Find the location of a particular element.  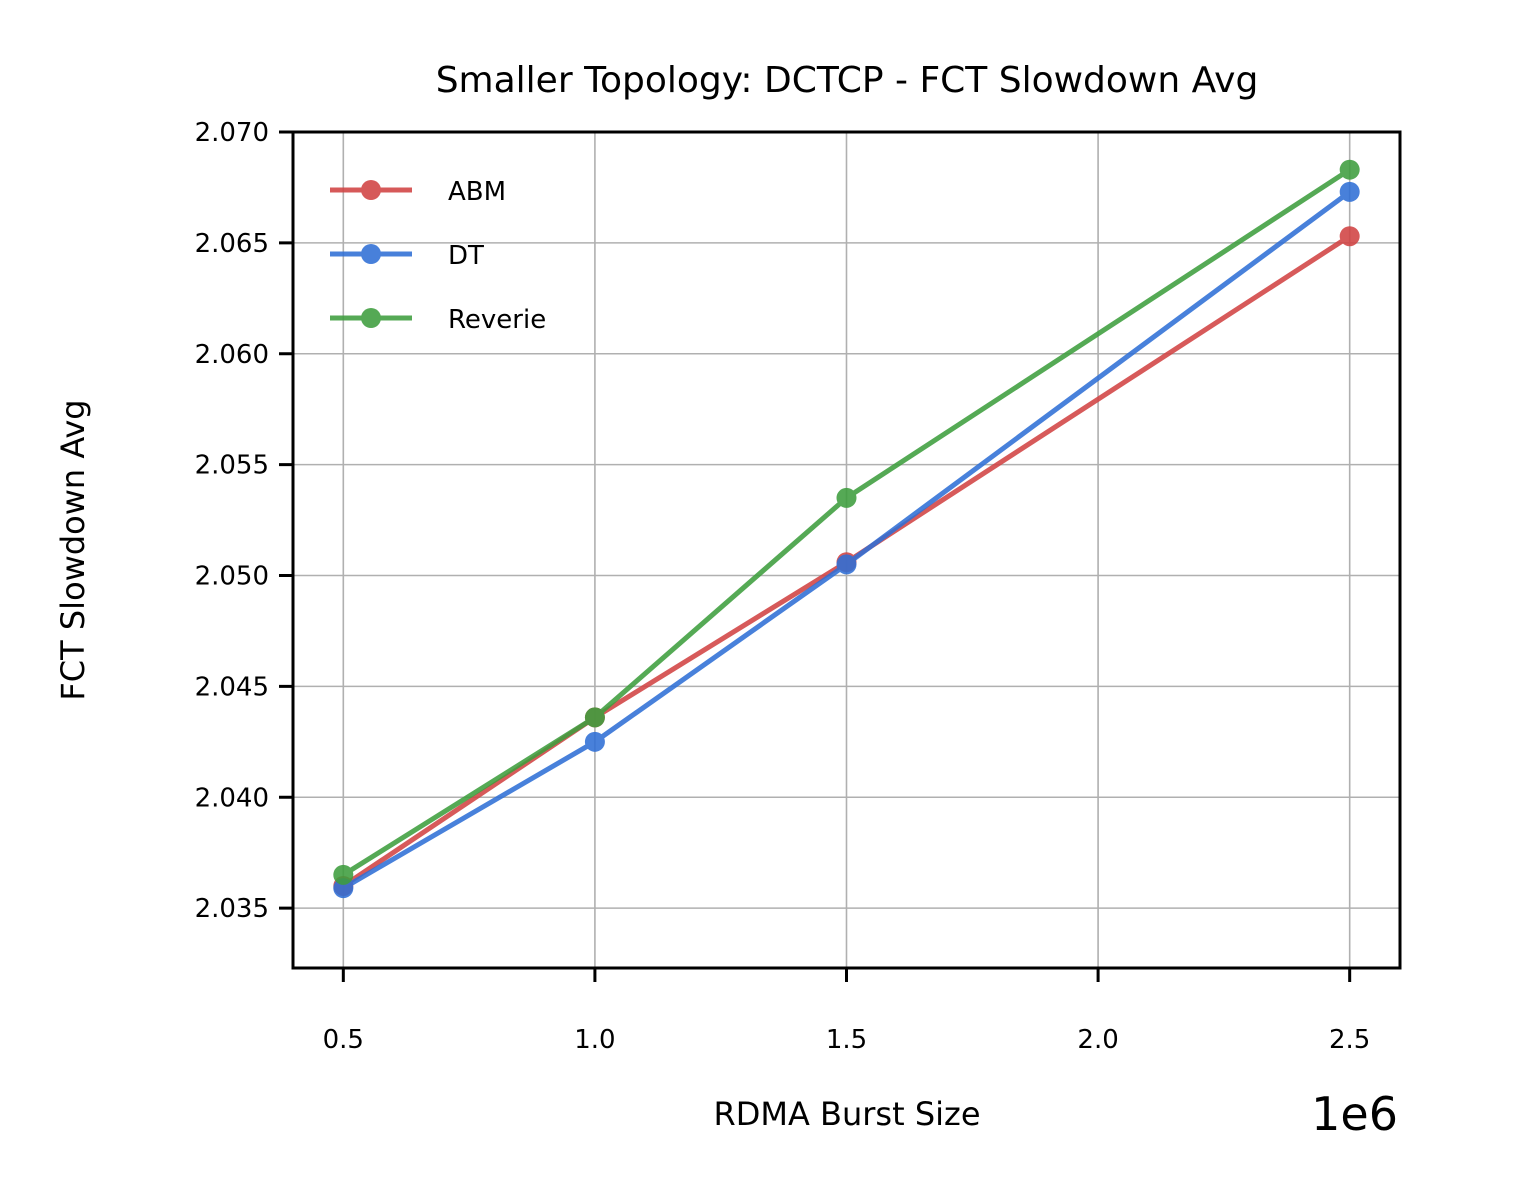

x-offset-label: 1e6 is located at coordinates (1354, 1114).